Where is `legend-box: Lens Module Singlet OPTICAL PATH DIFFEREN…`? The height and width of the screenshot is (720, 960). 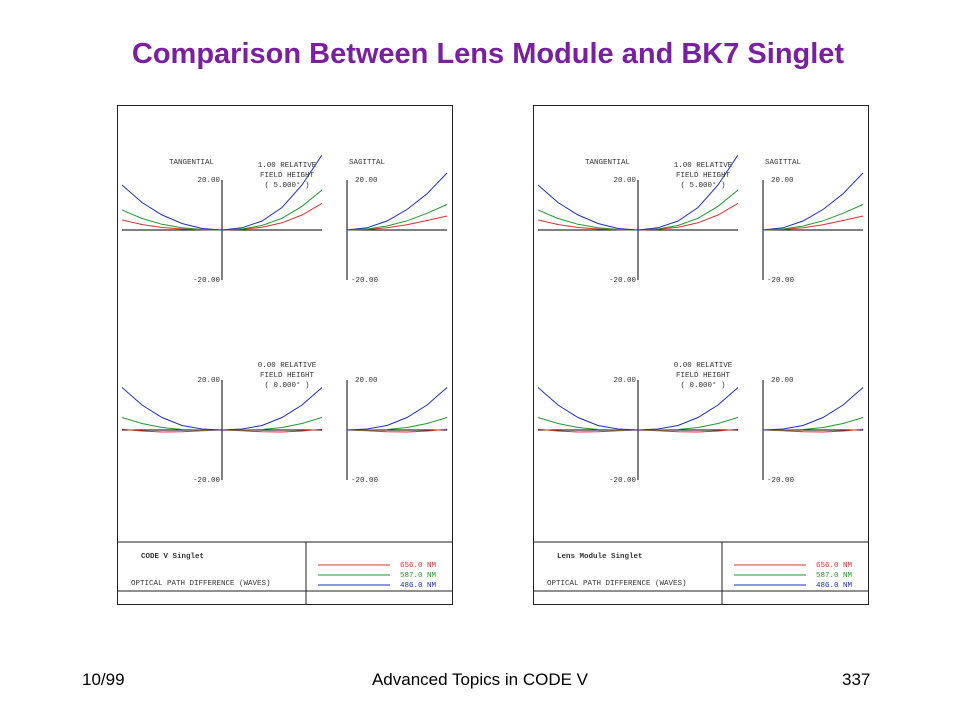 legend-box: Lens Module Singlet OPTICAL PATH DIFFEREN… is located at coordinates (701, 573).